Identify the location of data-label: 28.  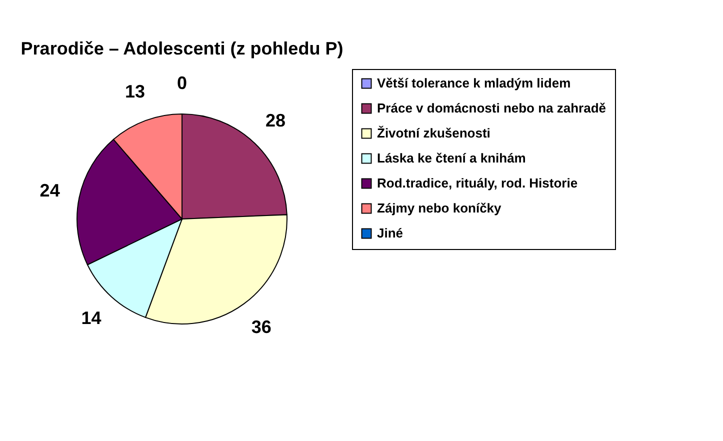
(275, 120).